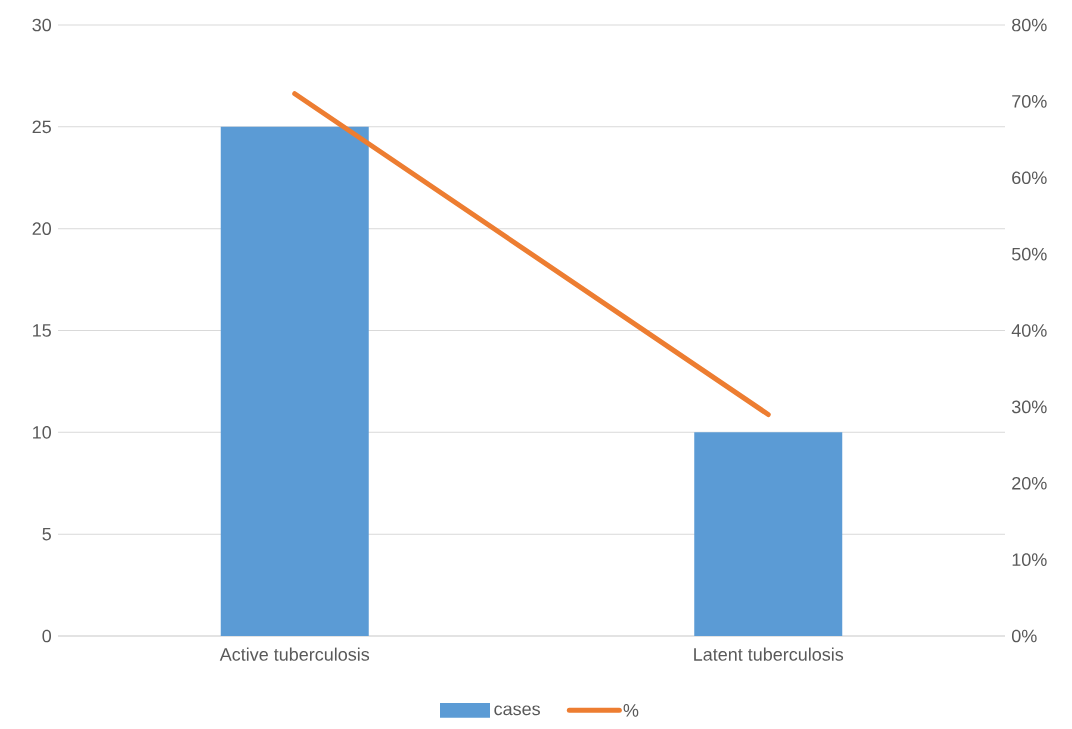 The height and width of the screenshot is (729, 1072). Describe the element at coordinates (1029, 330) in the screenshot. I see `y2-tick-label: 40%` at that location.